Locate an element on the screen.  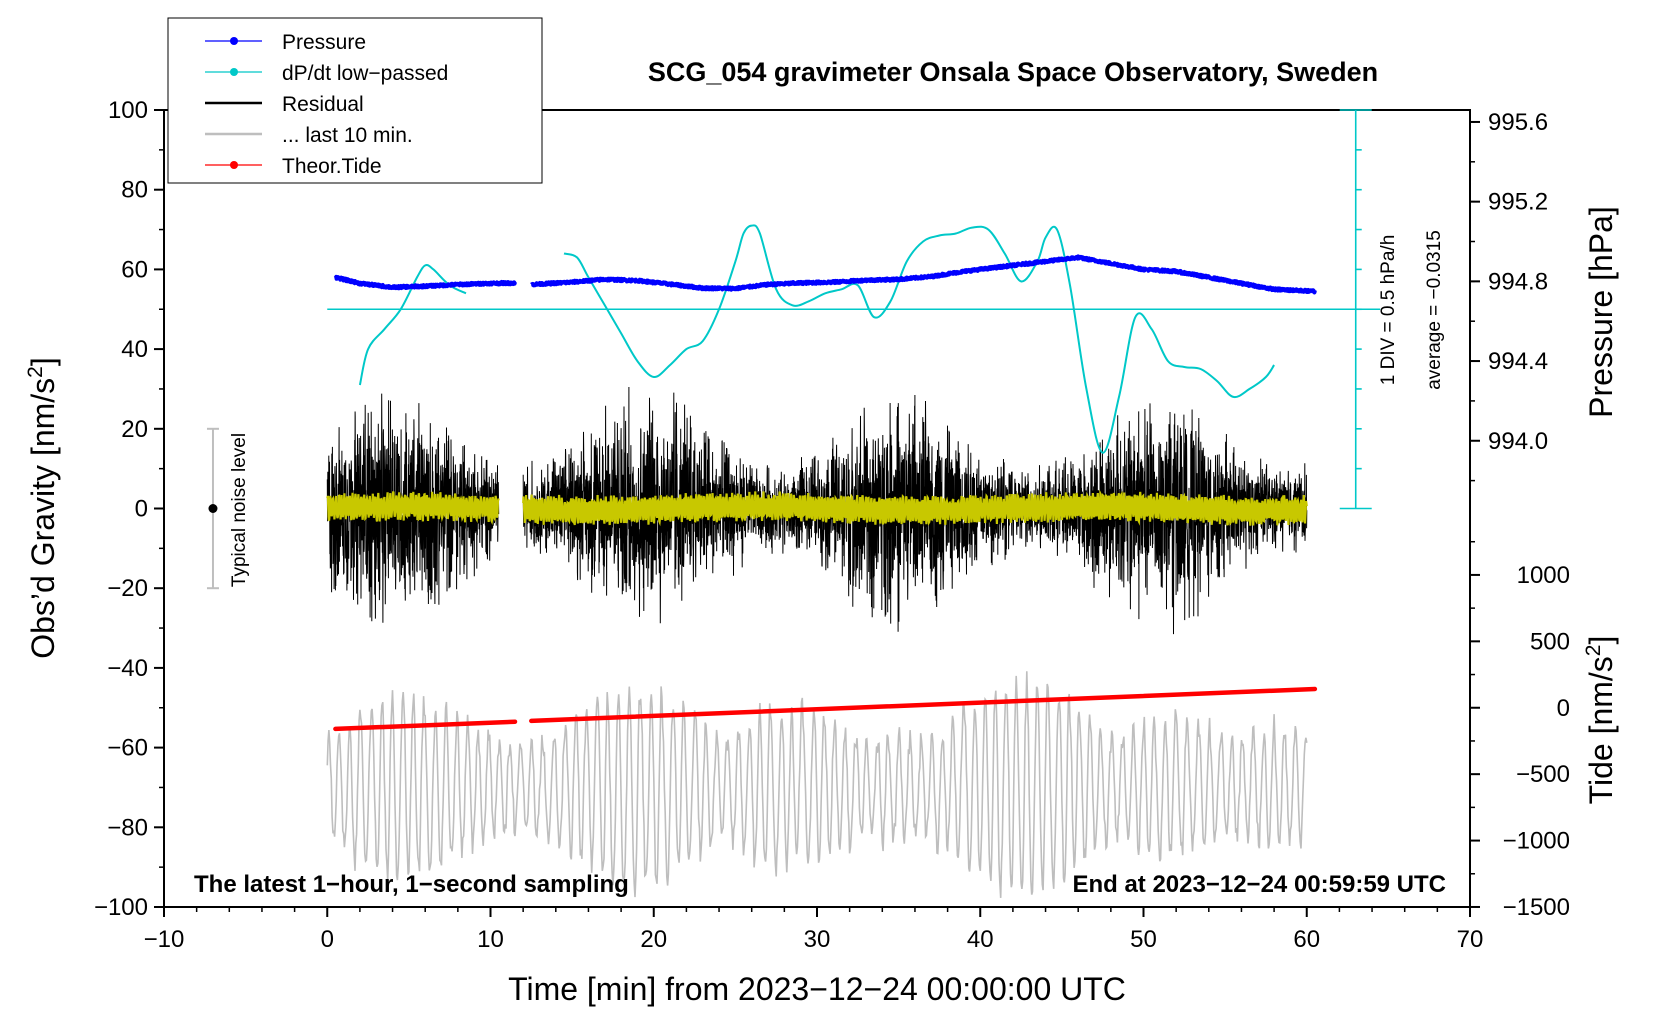
pressure-tick-label: 995.2 is located at coordinates (1518, 202).